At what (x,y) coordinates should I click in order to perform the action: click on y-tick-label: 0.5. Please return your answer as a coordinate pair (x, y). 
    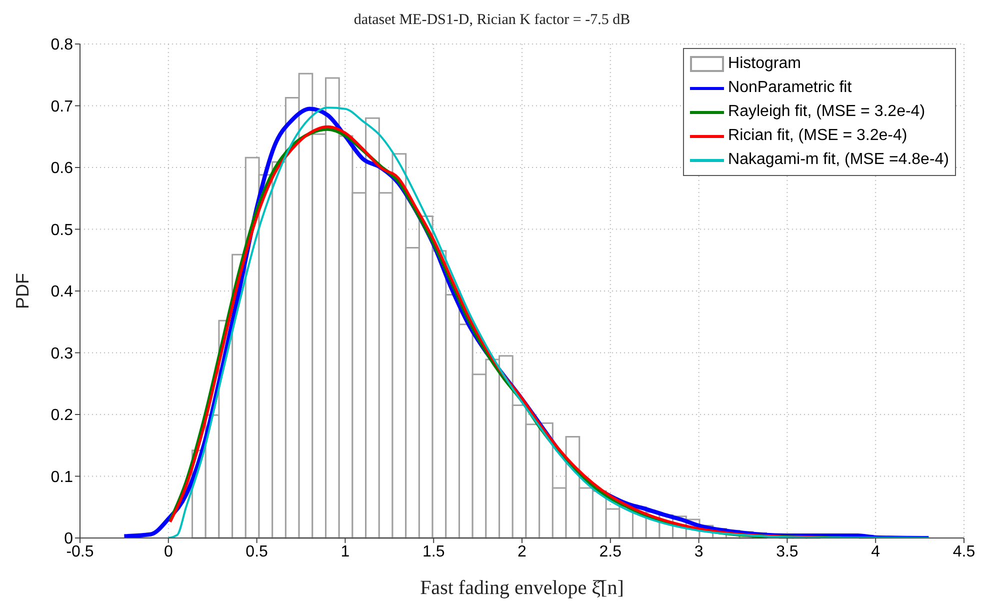
    Looking at the image, I should click on (62, 230).